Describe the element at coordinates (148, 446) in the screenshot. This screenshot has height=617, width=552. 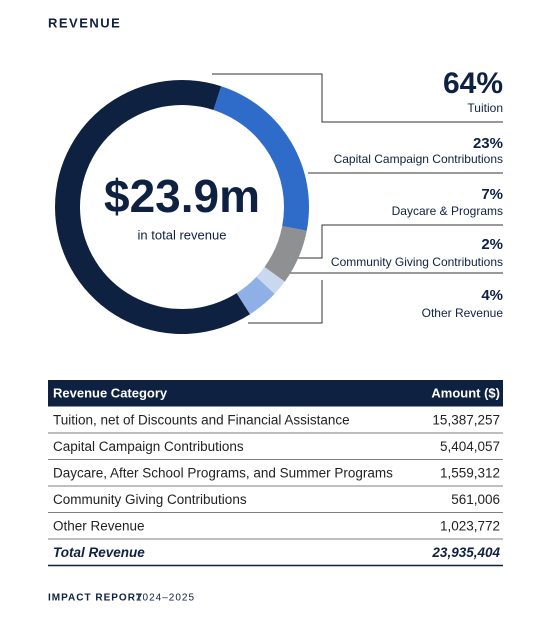
I see `table-cell: Capital Campaign Contributions` at that location.